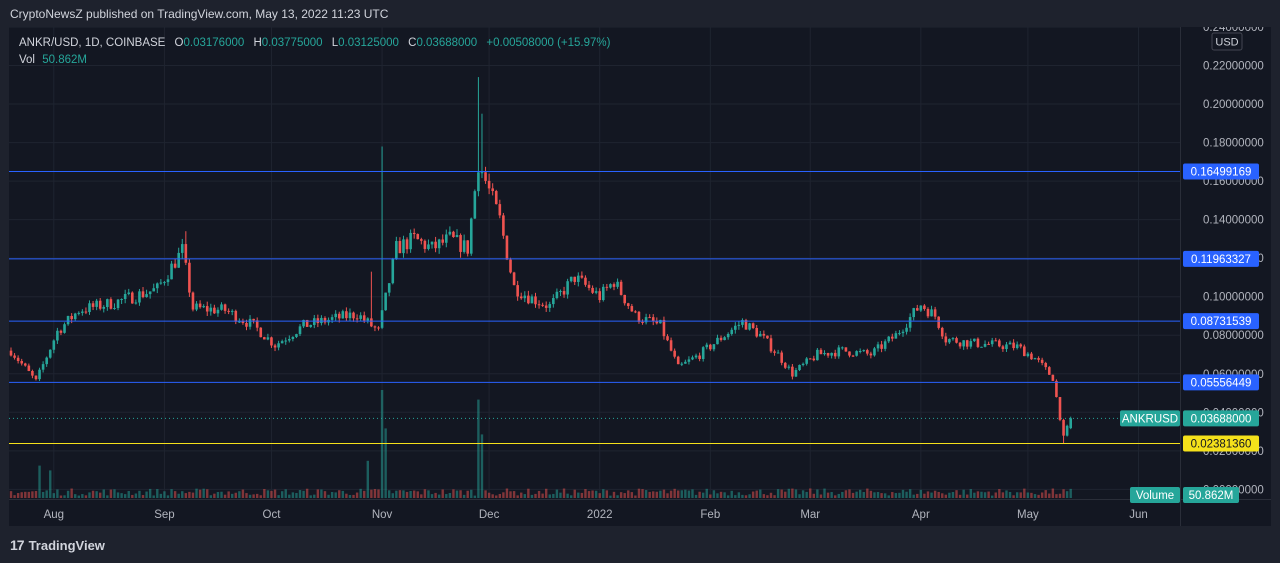 This screenshot has height=563, width=1280. Describe the element at coordinates (1227, 41) in the screenshot. I see `currency-button: USD` at that location.